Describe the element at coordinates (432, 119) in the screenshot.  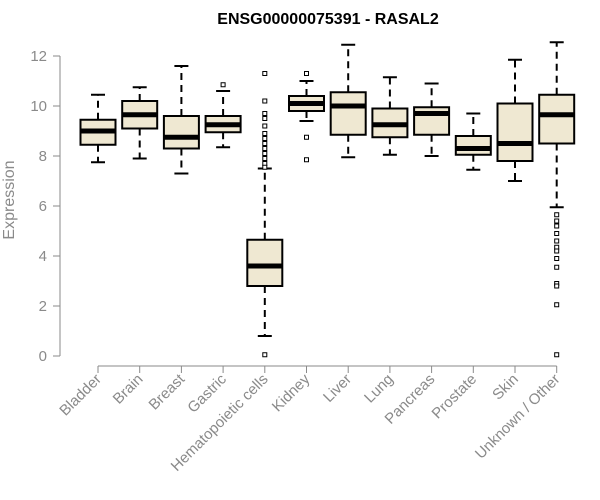
I see `box-pancreas` at that location.